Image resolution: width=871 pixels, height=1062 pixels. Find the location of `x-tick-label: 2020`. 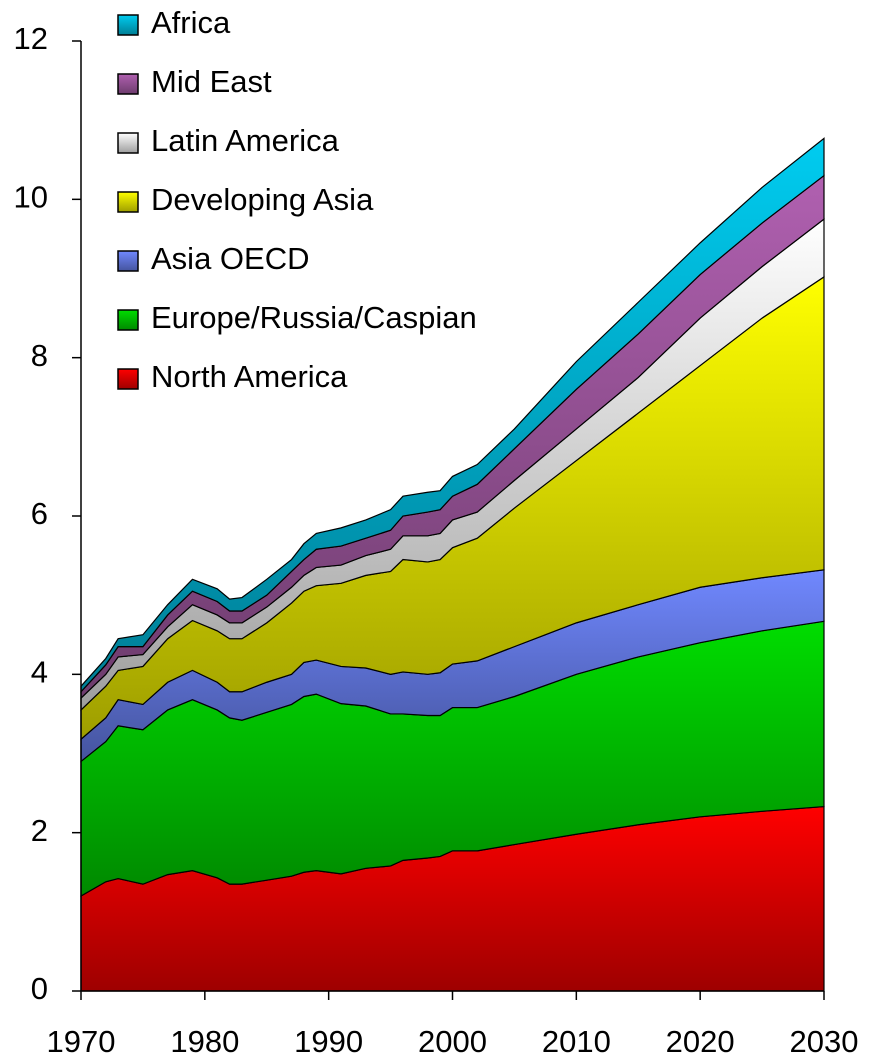

x-tick-label: 2020 is located at coordinates (700, 1041).